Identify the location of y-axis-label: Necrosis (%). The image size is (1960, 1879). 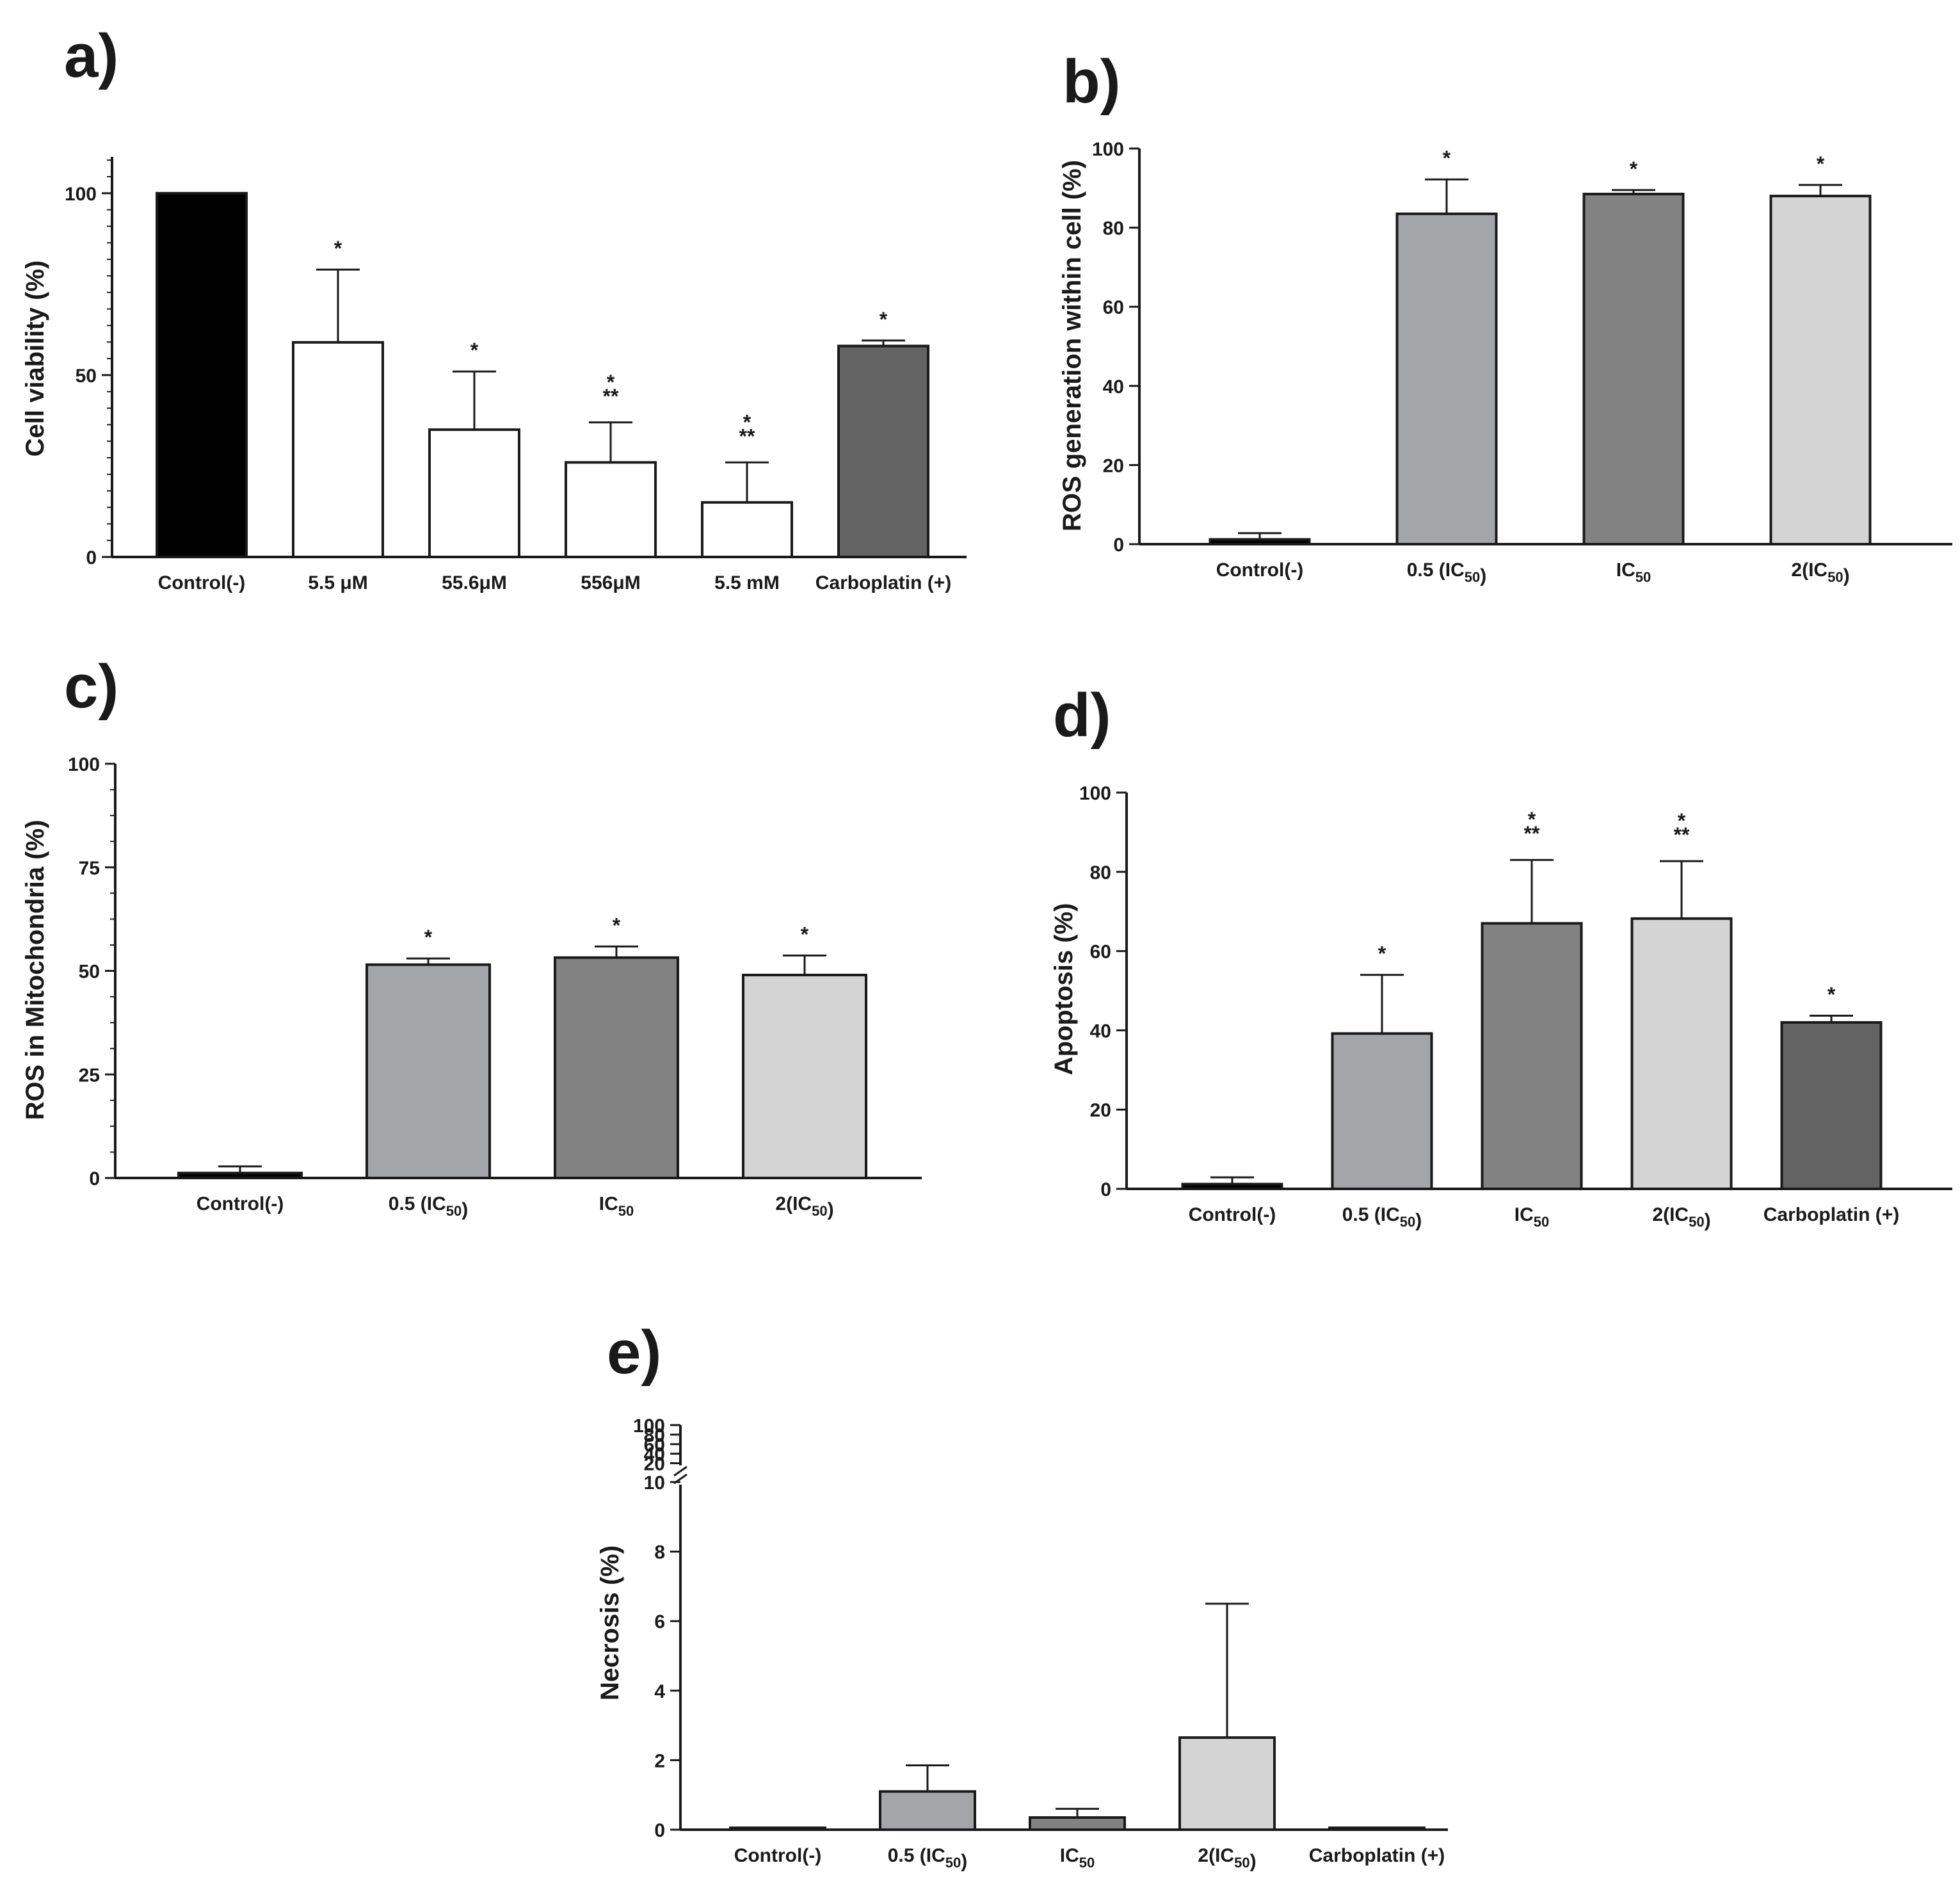
(610, 1622).